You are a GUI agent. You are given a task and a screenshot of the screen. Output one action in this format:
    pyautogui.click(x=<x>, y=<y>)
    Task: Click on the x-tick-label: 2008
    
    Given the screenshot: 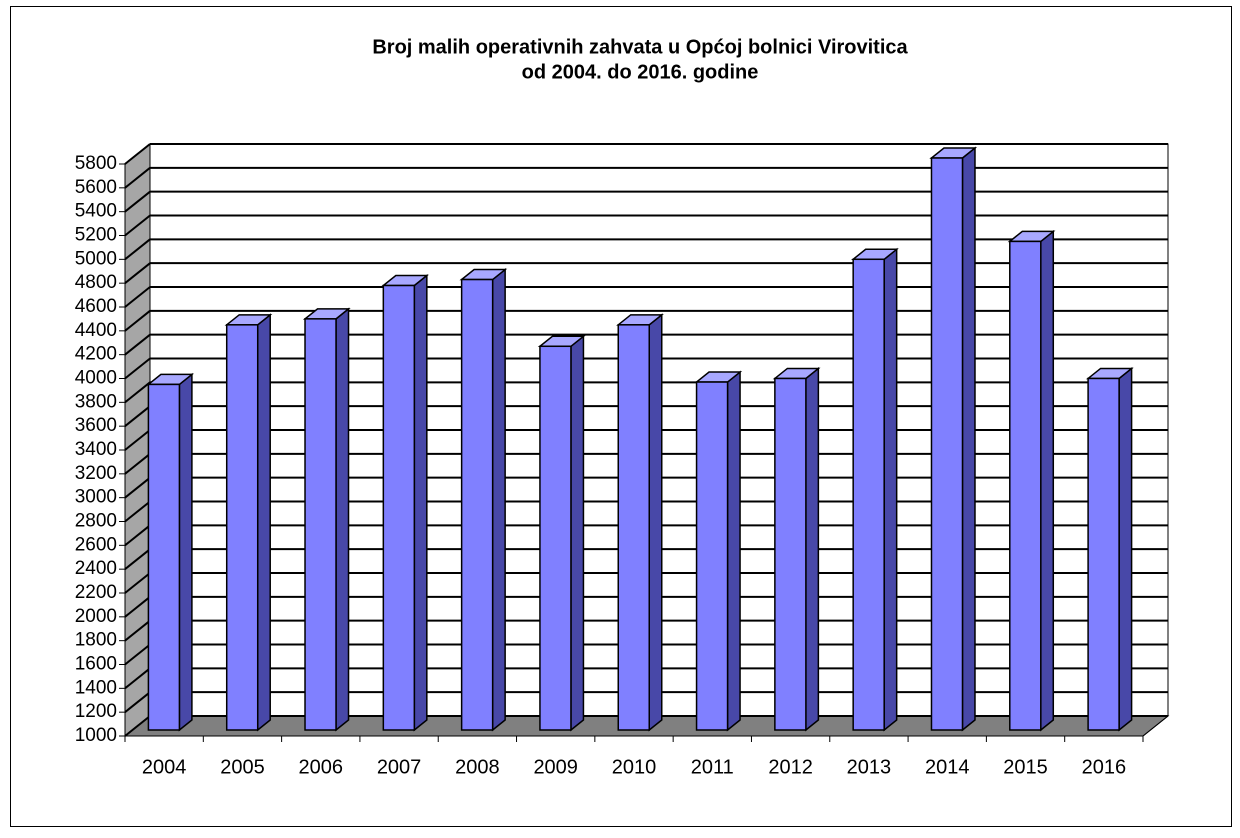 What is the action you would take?
    pyautogui.click(x=477, y=767)
    